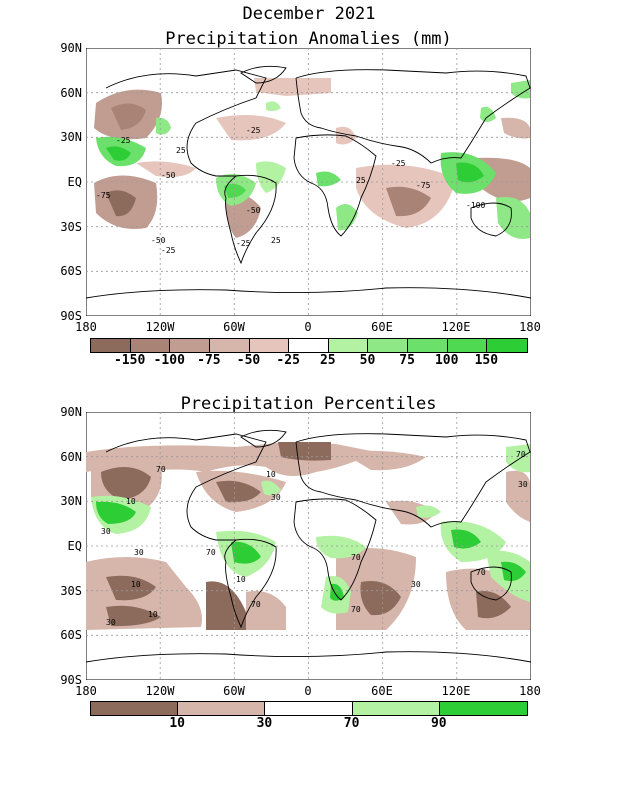  Describe the element at coordinates (438, 723) in the screenshot. I see `colorbar-tick-label: 90` at that location.